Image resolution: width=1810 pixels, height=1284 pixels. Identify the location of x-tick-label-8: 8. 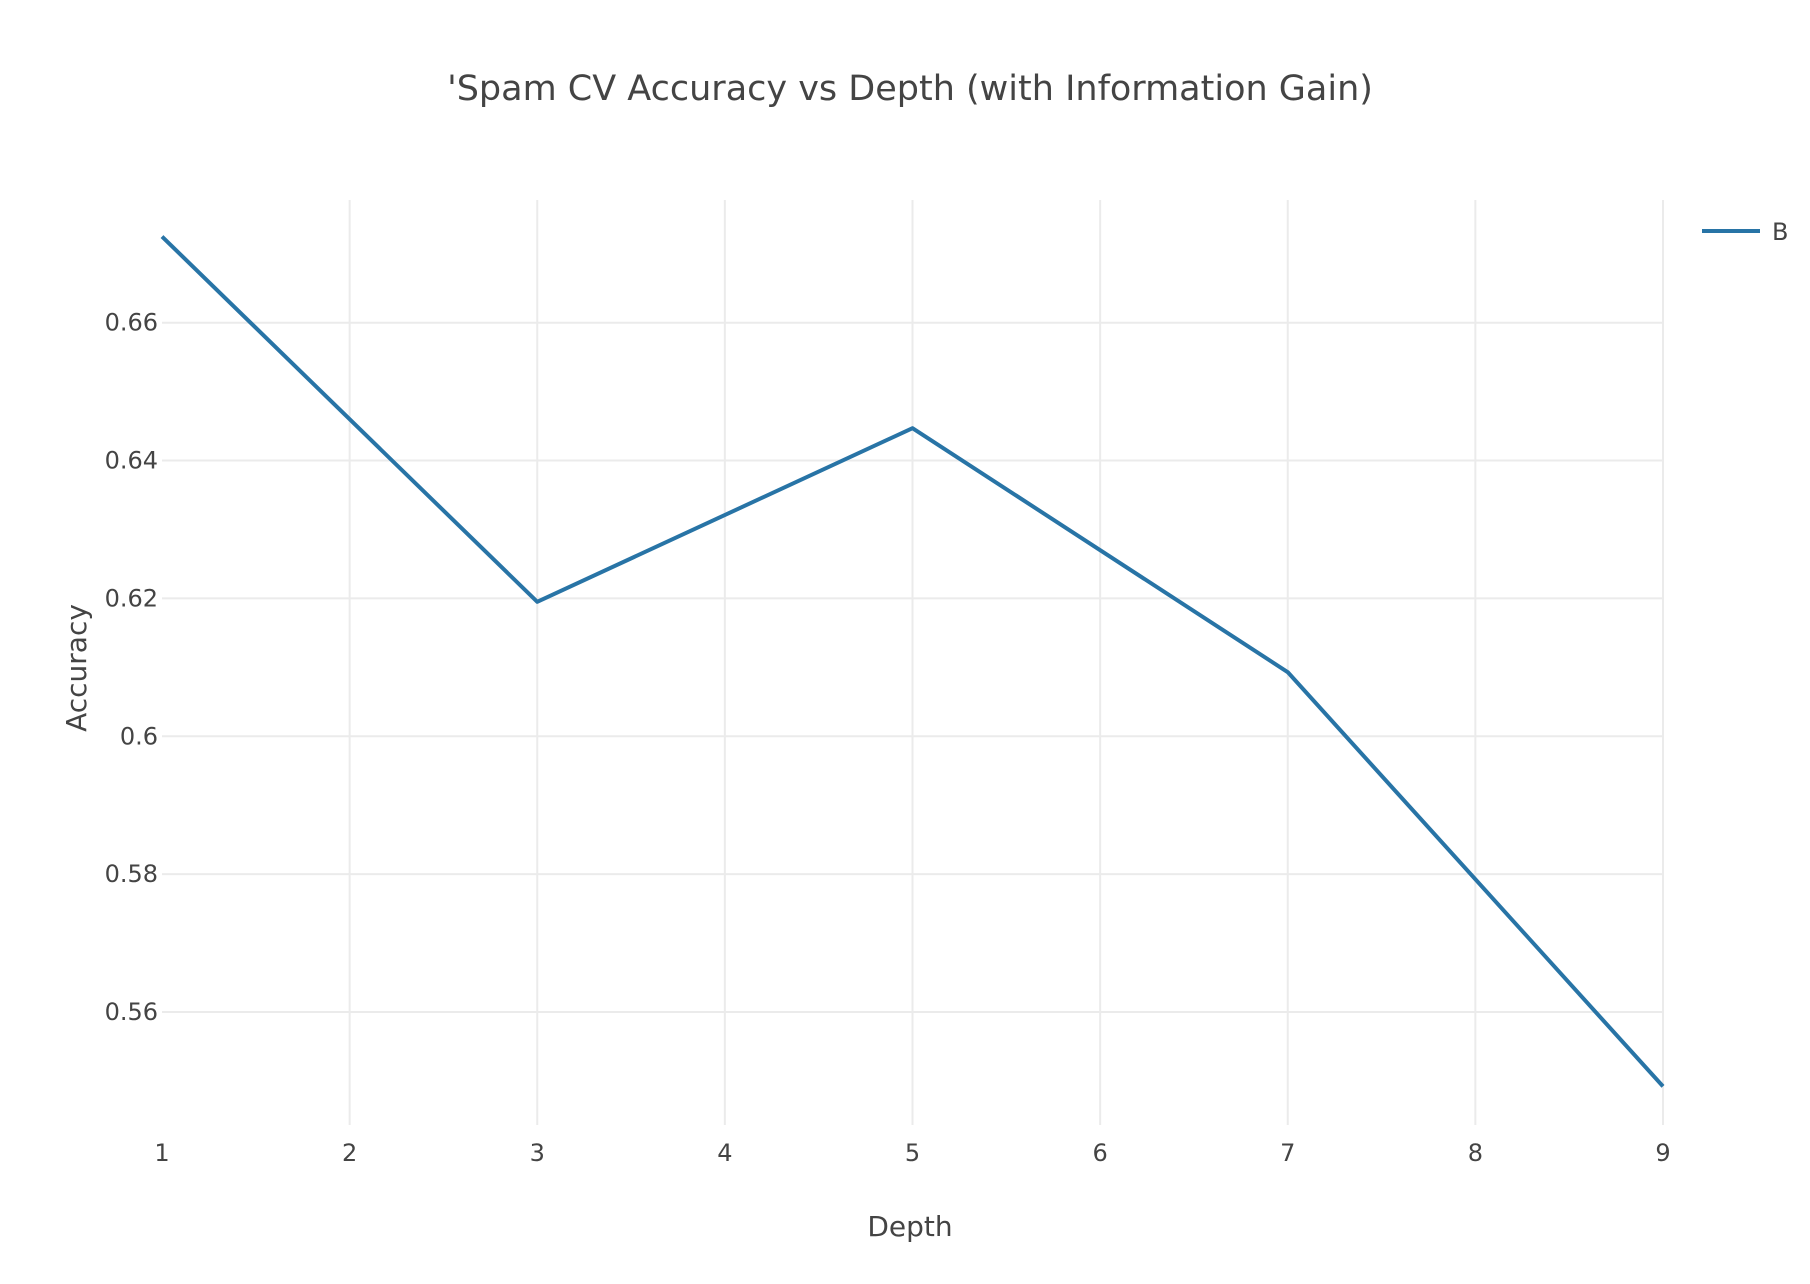
(1475, 1153).